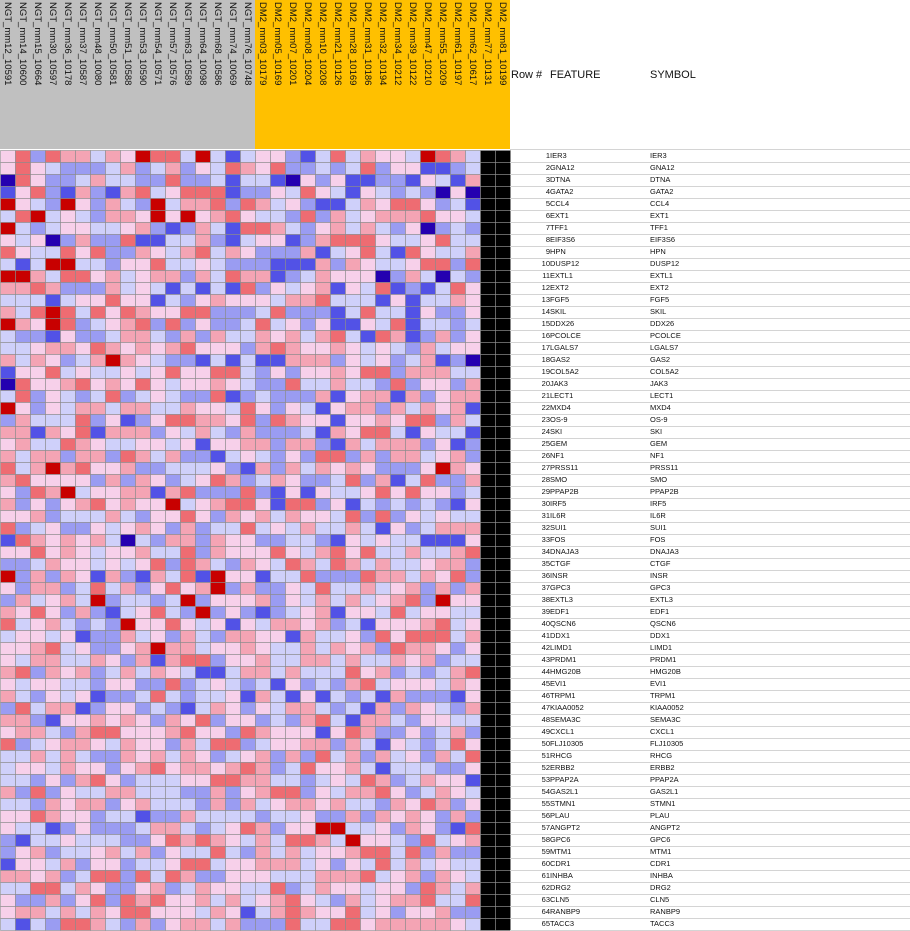 This screenshot has height=931, width=910. Describe the element at coordinates (563, 623) in the screenshot. I see `feature-cell: QSCN6` at that location.